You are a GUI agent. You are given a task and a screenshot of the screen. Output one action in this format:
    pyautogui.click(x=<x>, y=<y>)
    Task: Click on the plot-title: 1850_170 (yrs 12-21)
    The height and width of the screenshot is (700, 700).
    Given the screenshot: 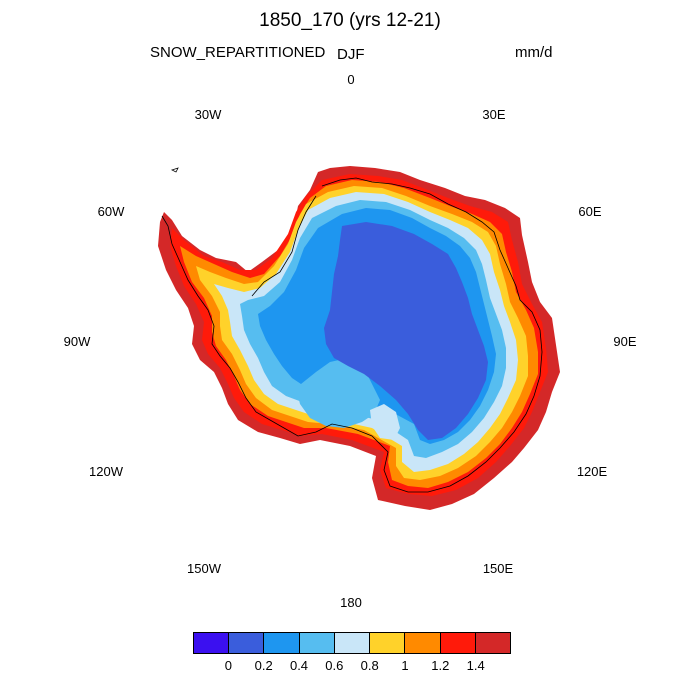 What is the action you would take?
    pyautogui.click(x=350, y=20)
    